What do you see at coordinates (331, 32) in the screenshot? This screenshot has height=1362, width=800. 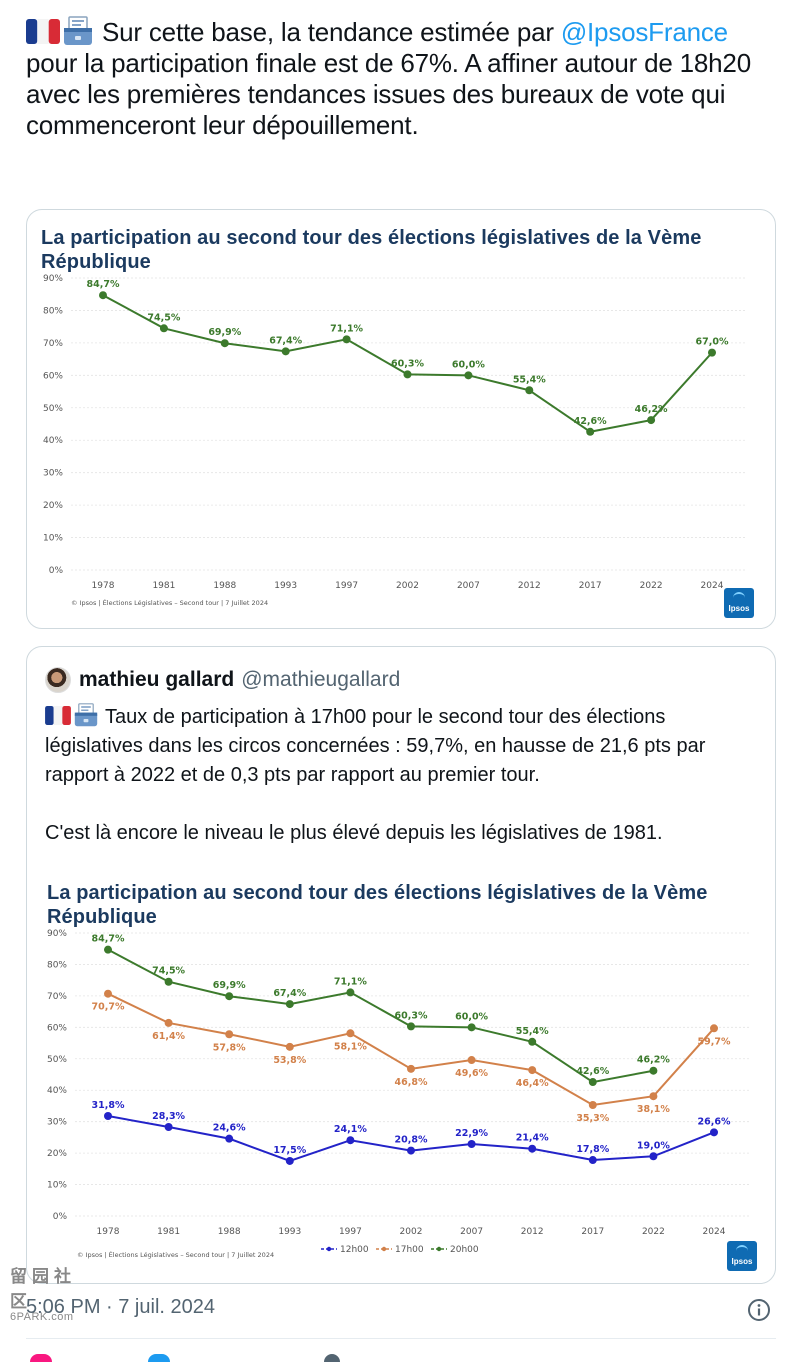 I see `tweet-text-part-1: Sur cette base, la tendance estimée par` at bounding box center [331, 32].